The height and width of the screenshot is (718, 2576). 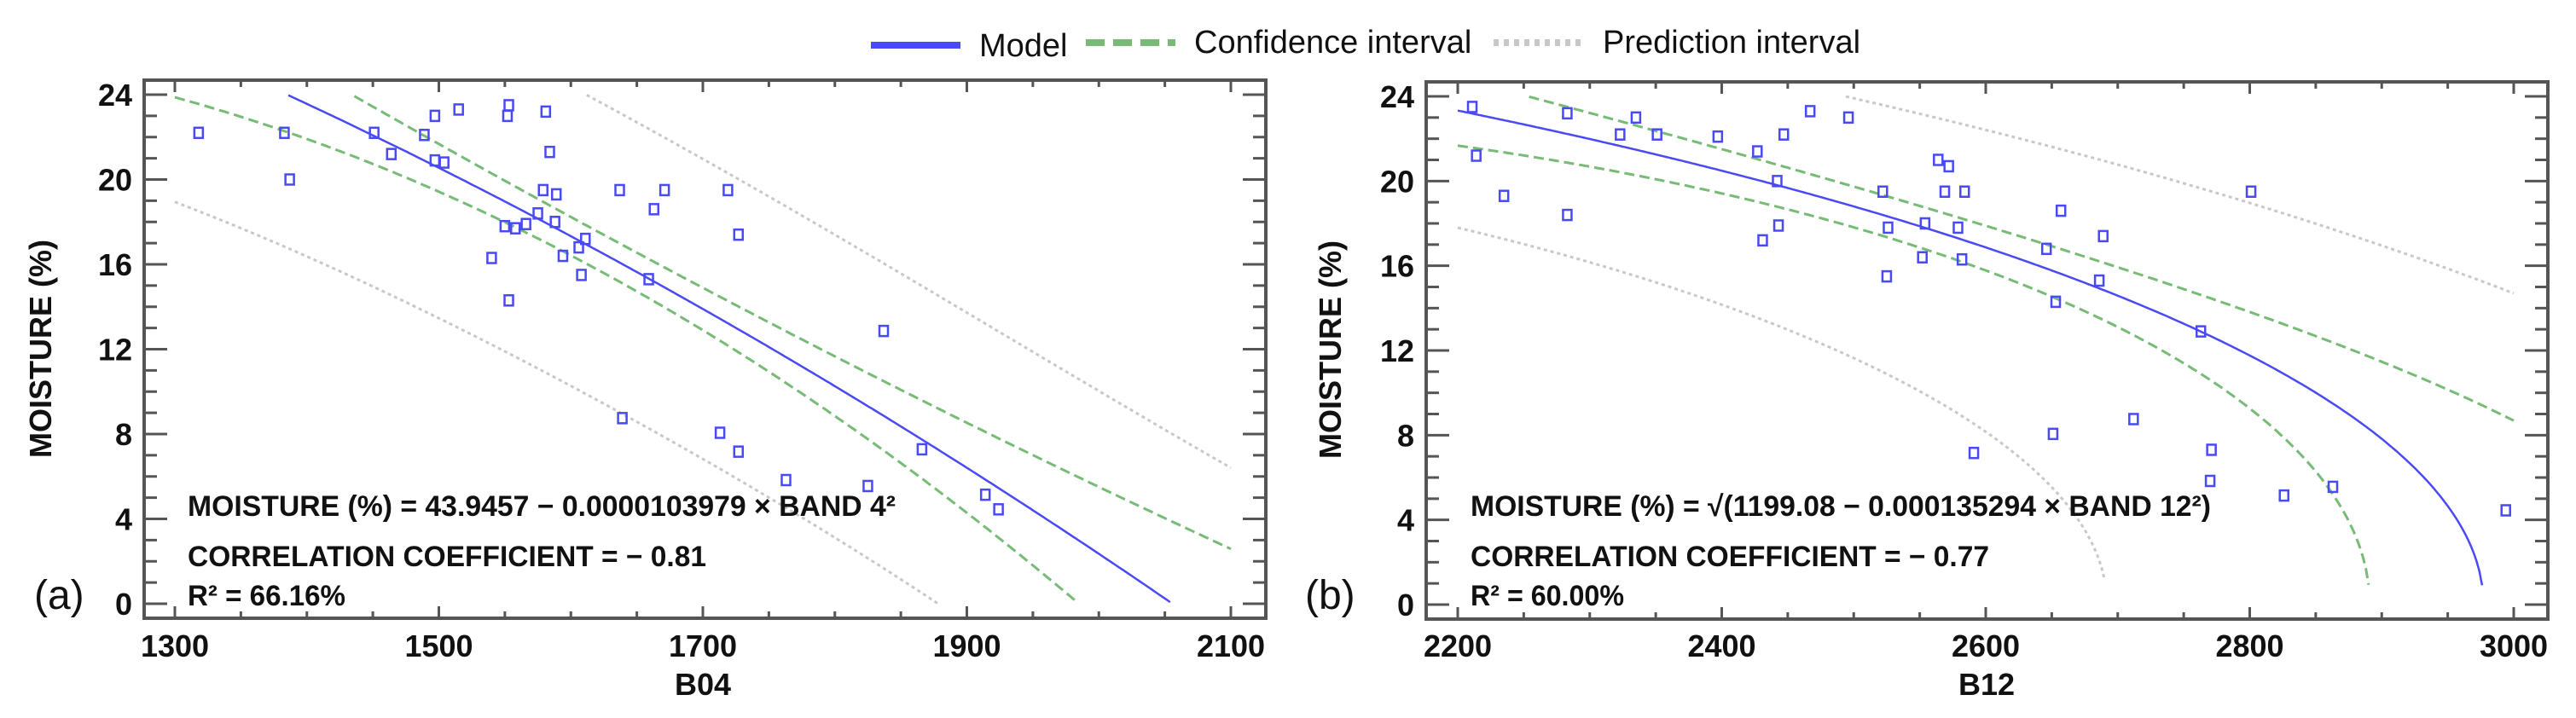 I want to click on x-tick-label: 1900, so click(x=966, y=645).